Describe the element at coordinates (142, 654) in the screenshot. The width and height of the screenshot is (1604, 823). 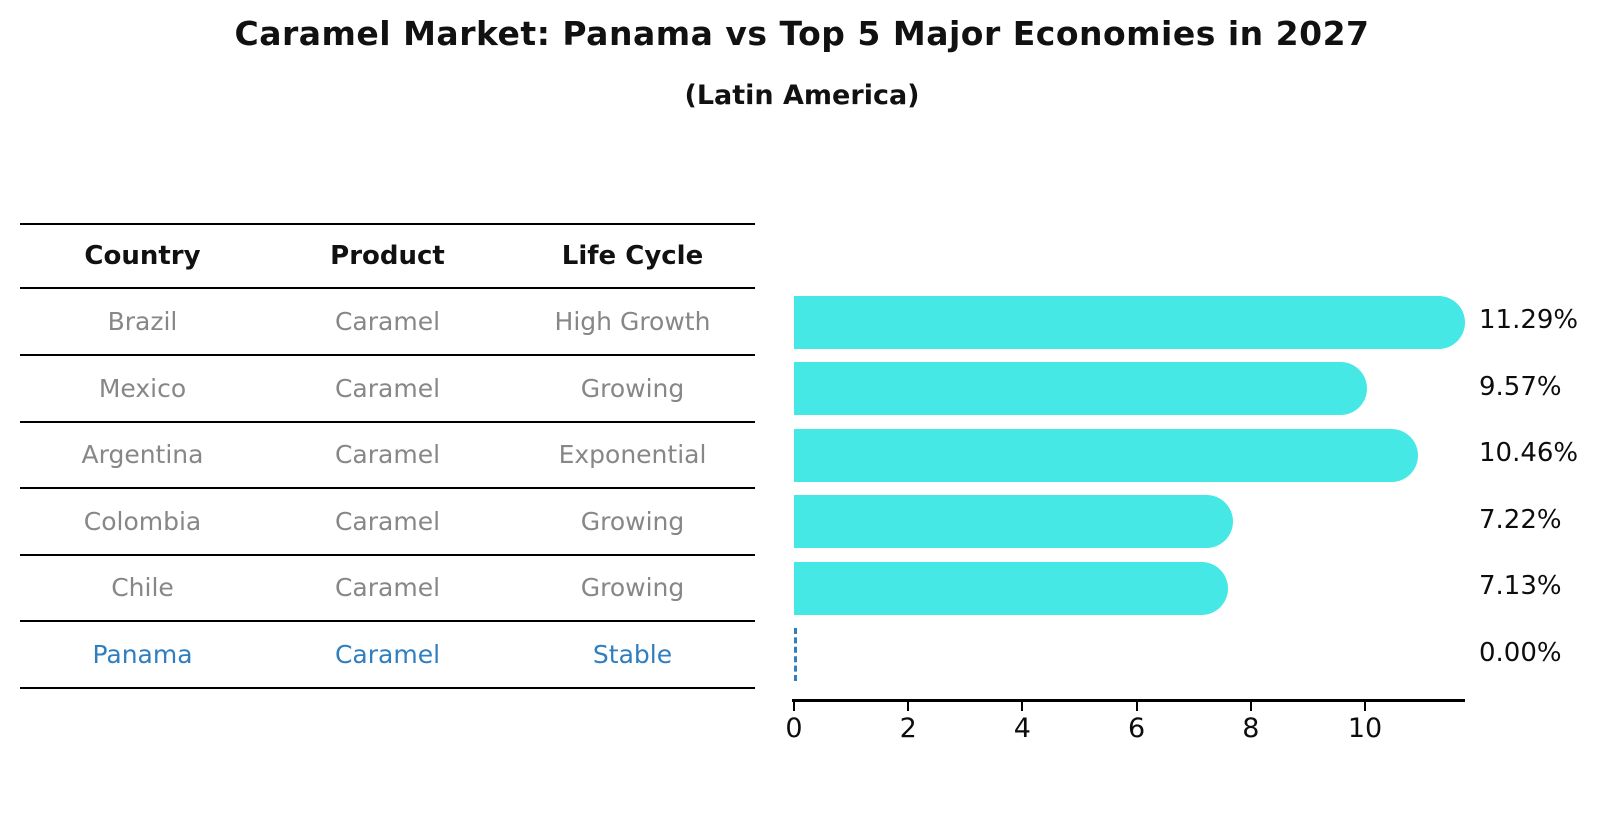
I see `cell-country: Panama` at that location.